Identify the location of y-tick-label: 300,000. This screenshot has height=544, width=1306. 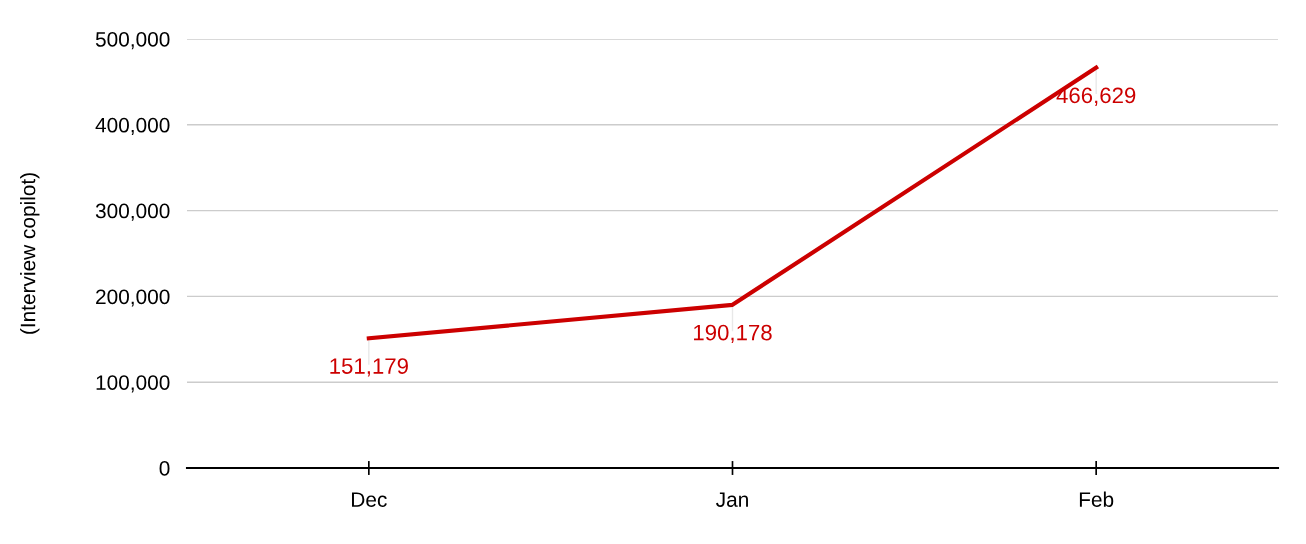
(132, 212).